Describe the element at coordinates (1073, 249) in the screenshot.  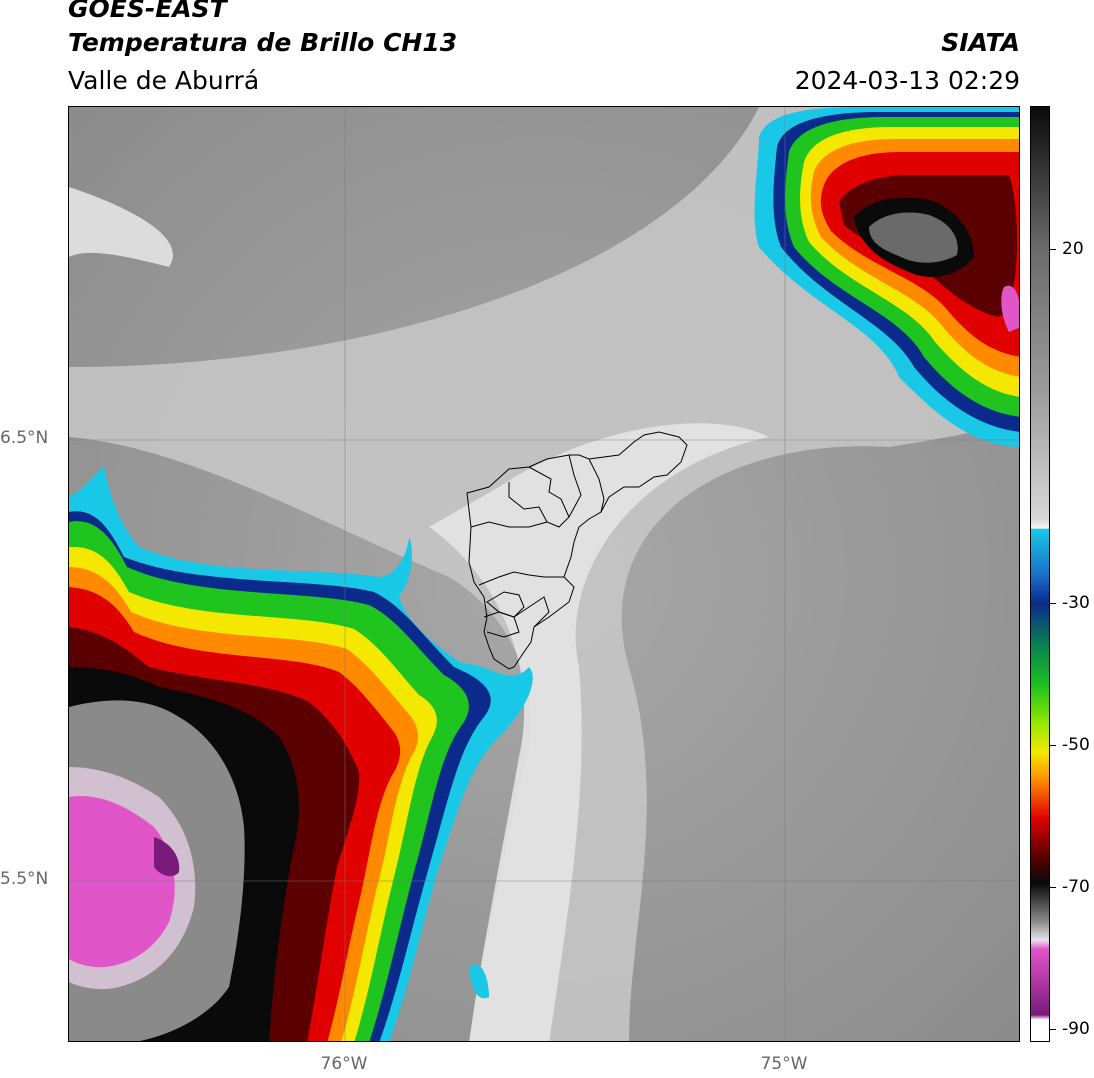
I see `colorbar-label-20: 20` at that location.